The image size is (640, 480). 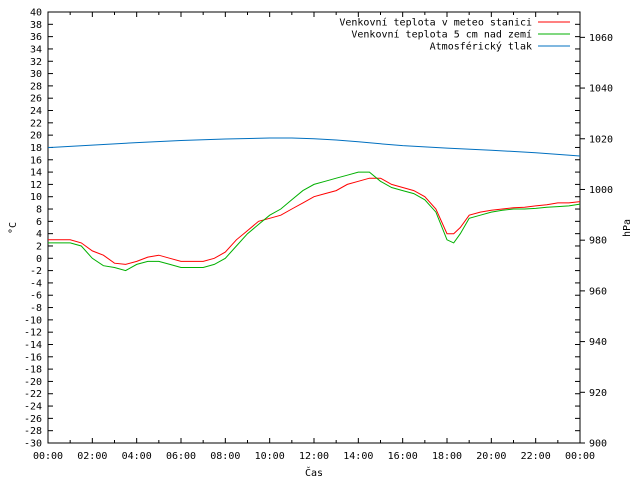 I want to click on y-right-tick-label: 1000, so click(x=601, y=190).